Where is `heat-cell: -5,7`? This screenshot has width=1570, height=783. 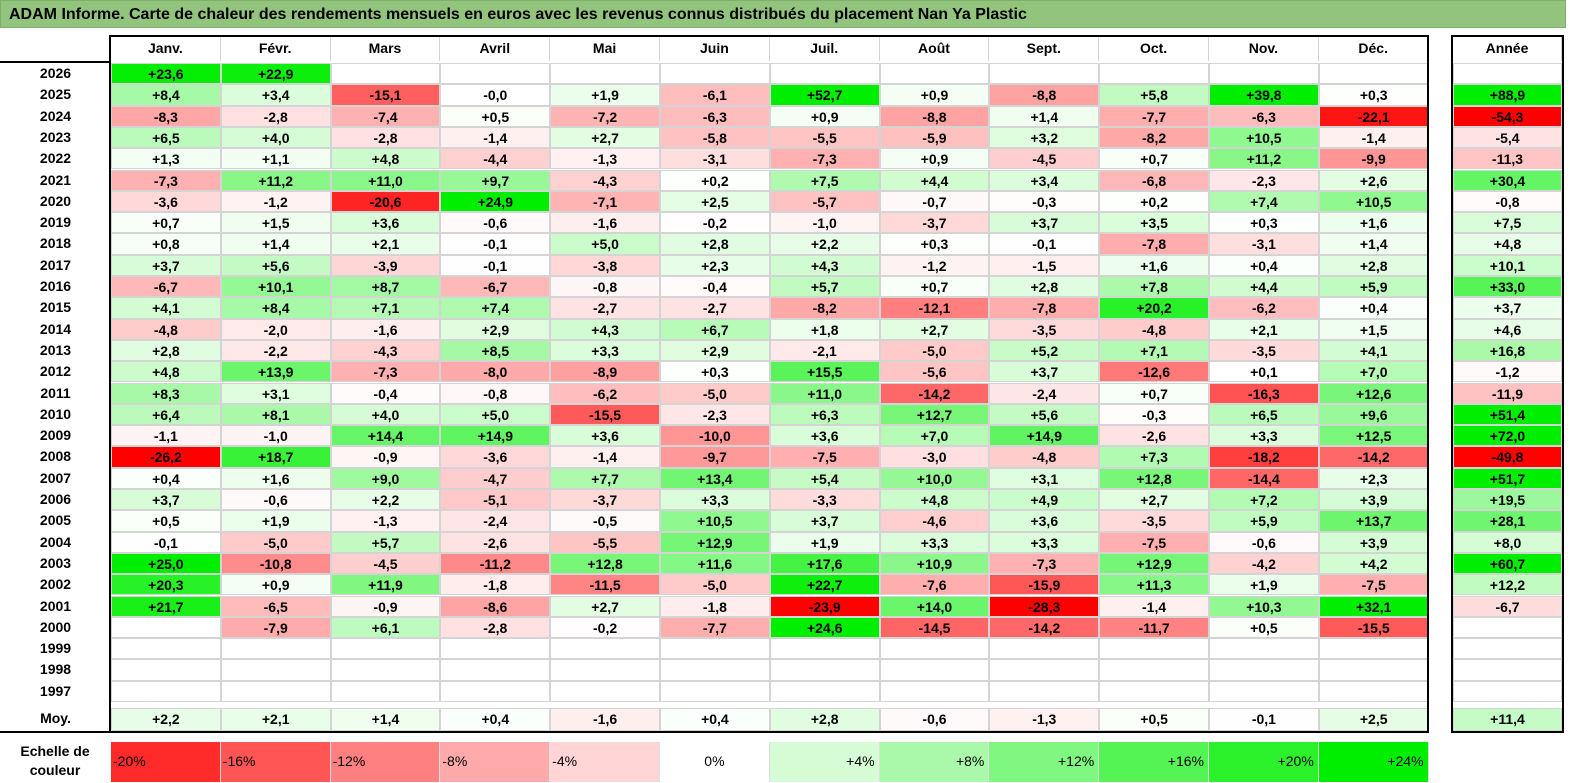
heat-cell: -5,7 is located at coordinates (824, 201).